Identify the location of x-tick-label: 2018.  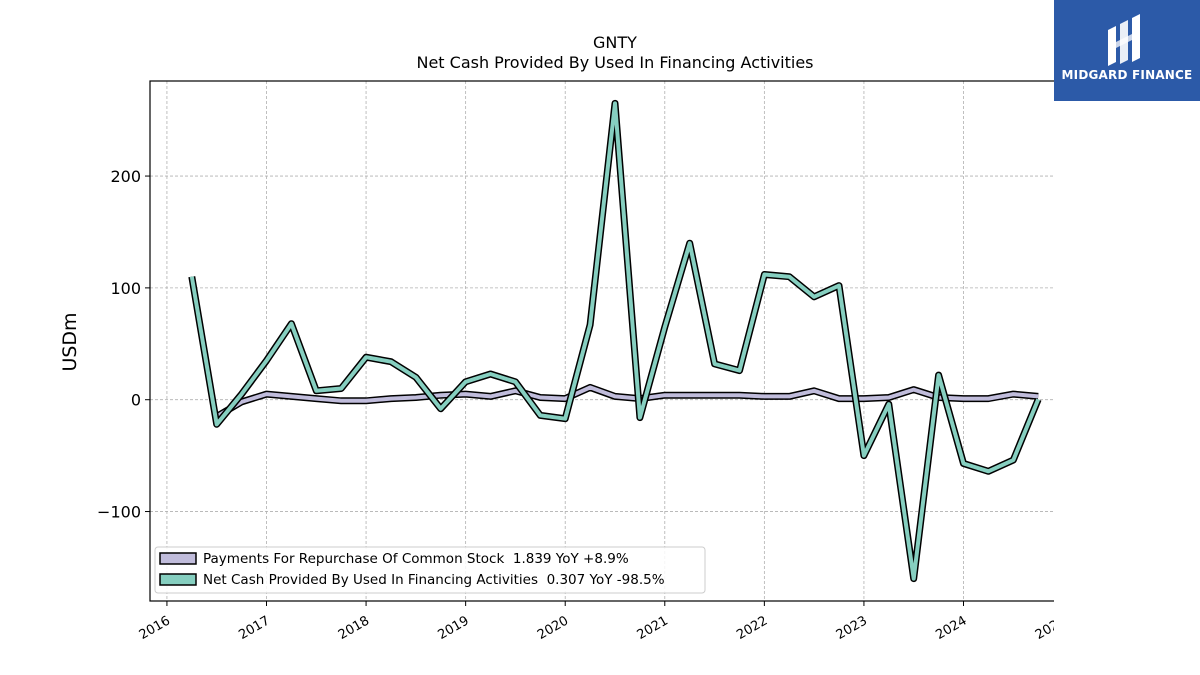
(354, 628).